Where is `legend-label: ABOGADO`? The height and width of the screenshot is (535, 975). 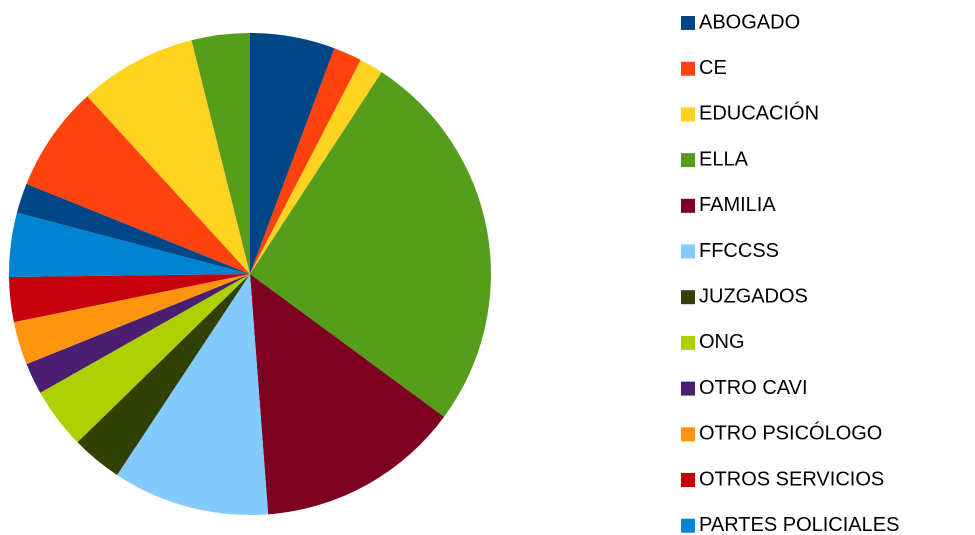
legend-label: ABOGADO is located at coordinates (749, 22).